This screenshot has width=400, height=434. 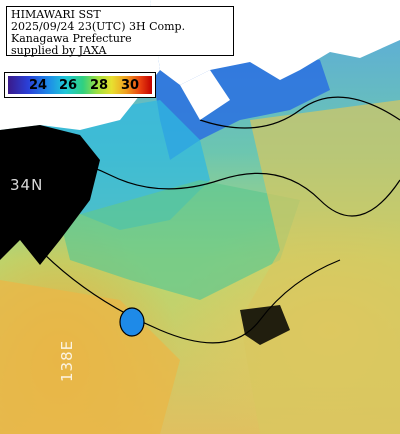 What do you see at coordinates (67, 360) in the screenshot?
I see `longitude-label: 138E` at bounding box center [67, 360].